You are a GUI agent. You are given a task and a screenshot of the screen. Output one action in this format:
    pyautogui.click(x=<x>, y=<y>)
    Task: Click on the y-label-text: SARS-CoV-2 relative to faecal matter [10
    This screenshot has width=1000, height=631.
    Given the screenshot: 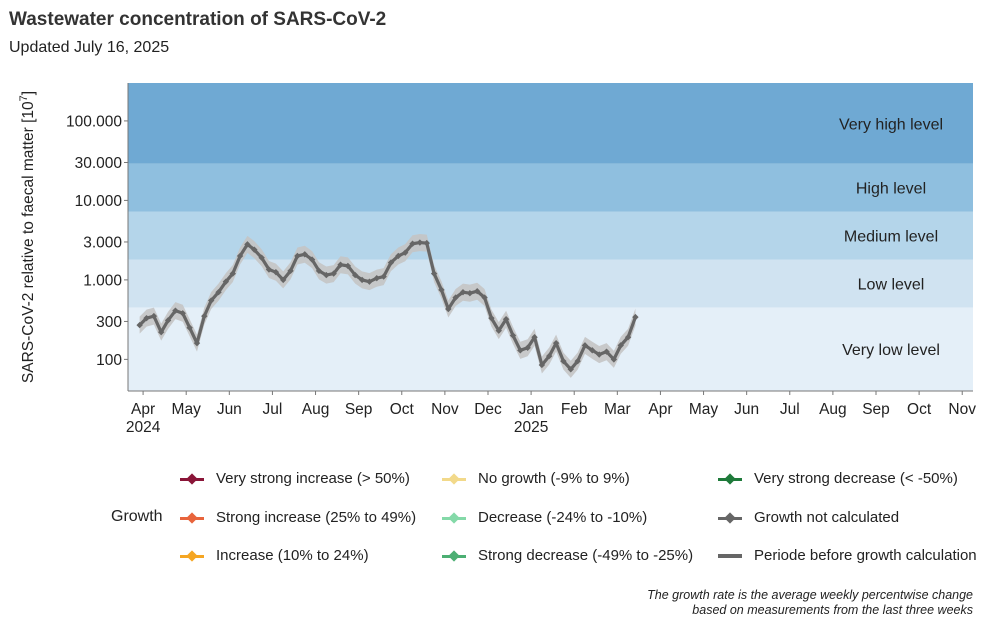 What is the action you would take?
    pyautogui.click(x=28, y=242)
    